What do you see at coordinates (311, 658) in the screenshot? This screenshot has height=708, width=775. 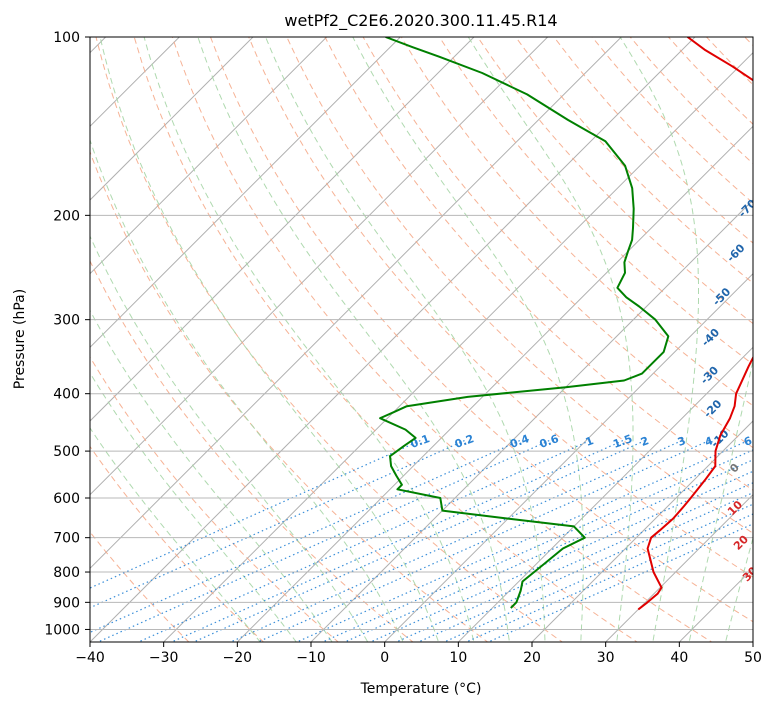 I see `x-tick-label: −10` at bounding box center [311, 658].